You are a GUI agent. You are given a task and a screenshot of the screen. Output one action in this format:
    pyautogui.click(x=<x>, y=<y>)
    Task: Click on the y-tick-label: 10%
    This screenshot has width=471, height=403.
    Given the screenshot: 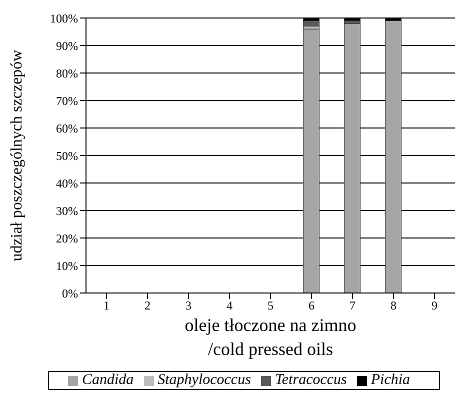 What is the action you would take?
    pyautogui.click(x=67, y=265)
    